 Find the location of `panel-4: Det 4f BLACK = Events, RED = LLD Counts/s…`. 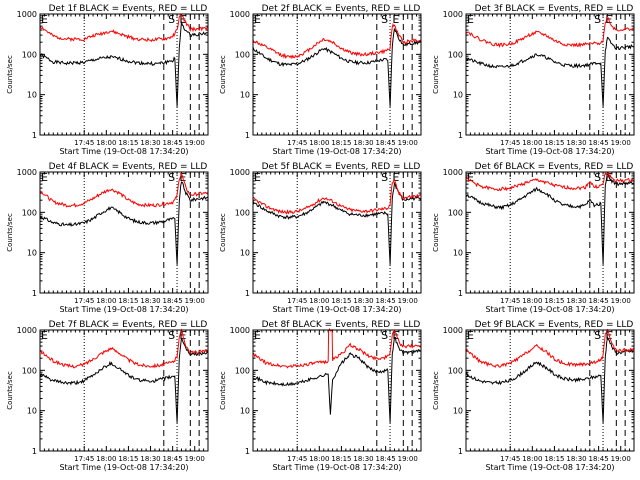

panel-4: Det 4f BLACK = Events, RED = LLD Counts/s… is located at coordinates (107, 238).